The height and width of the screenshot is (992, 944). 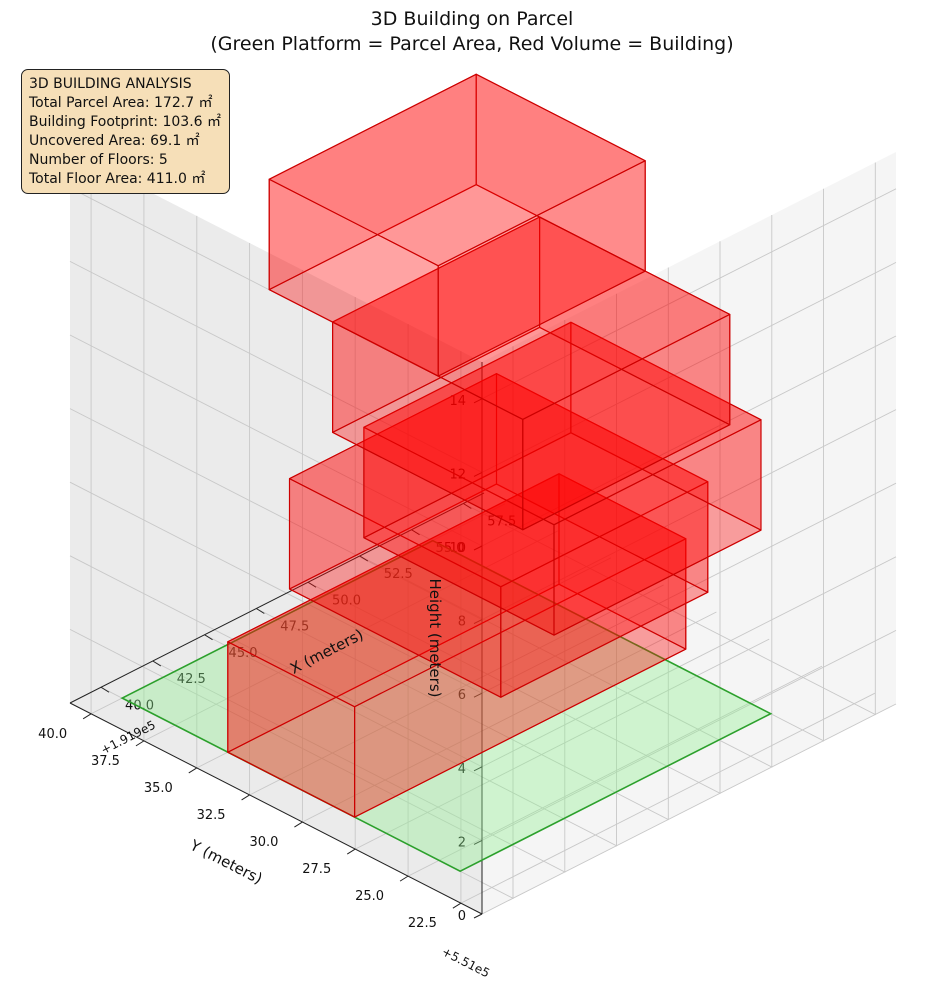 I want to click on x-tick-label-5: 52.5, so click(x=398, y=574).